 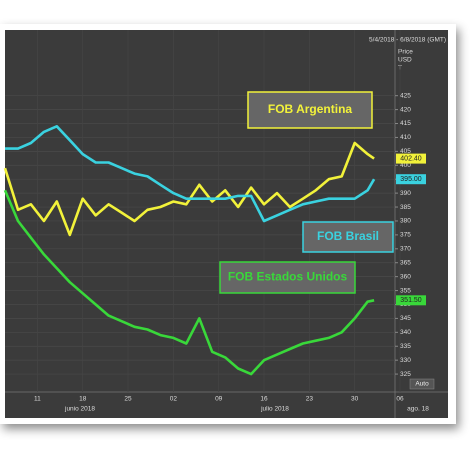 What do you see at coordinates (405, 123) in the screenshot?
I see `y-tick-label: 415` at bounding box center [405, 123].